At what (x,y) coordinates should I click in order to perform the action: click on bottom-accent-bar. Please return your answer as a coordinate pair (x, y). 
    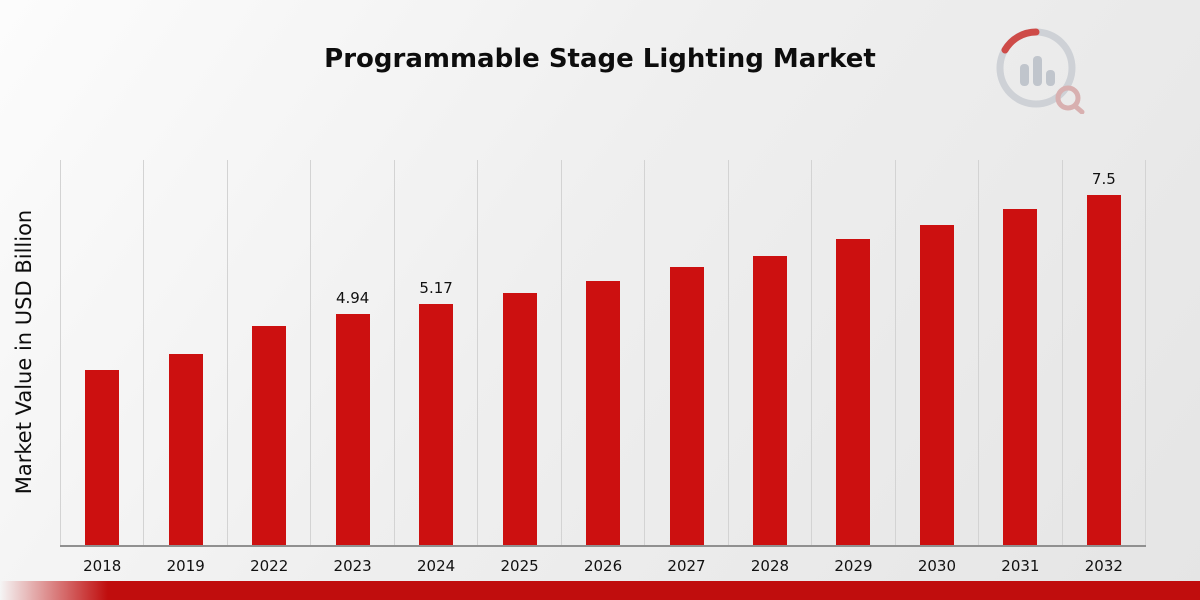
    Looking at the image, I should click on (600, 590).